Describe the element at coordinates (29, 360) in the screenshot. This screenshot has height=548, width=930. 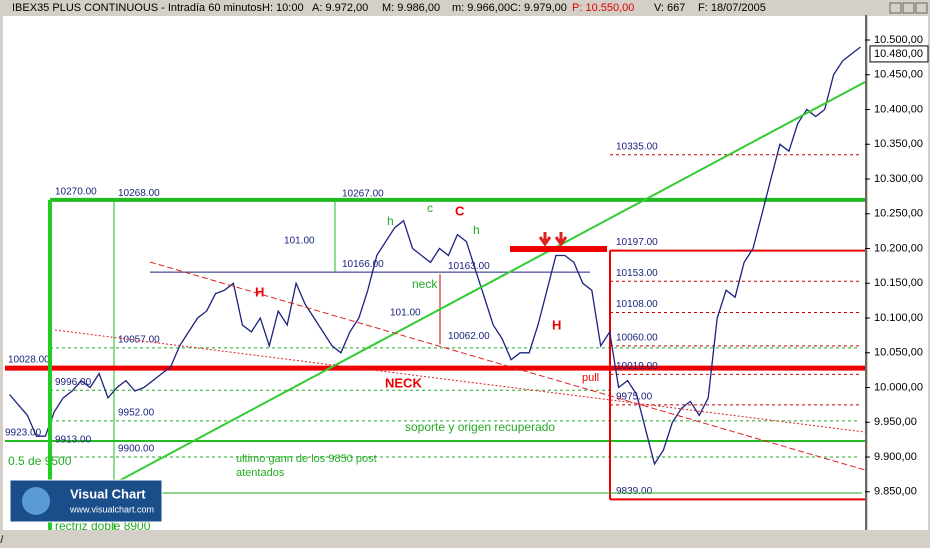
I see `level-label: 10028.00` at that location.